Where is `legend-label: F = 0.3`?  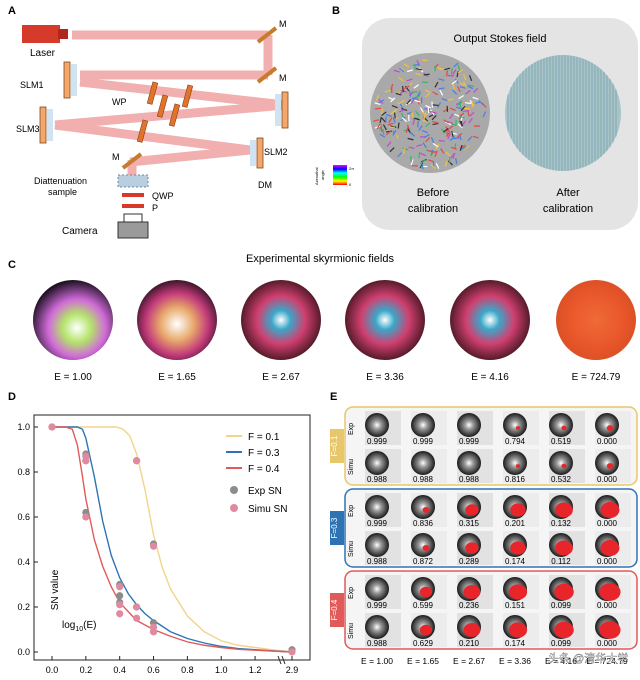 legend-label: F = 0.3 is located at coordinates (264, 453).